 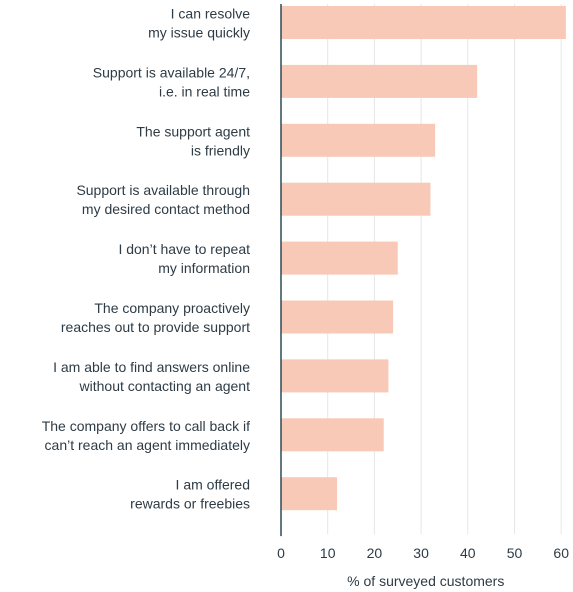 I want to click on category-label: I can resolve my issue quickly, so click(x=199, y=23).